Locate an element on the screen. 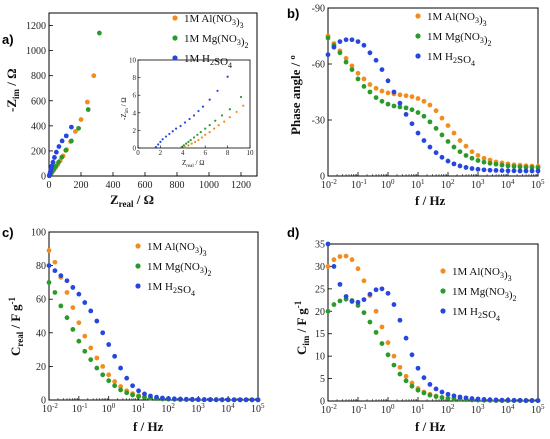 This screenshot has width=550, height=439. plot-frame-a is located at coordinates (153, 94).